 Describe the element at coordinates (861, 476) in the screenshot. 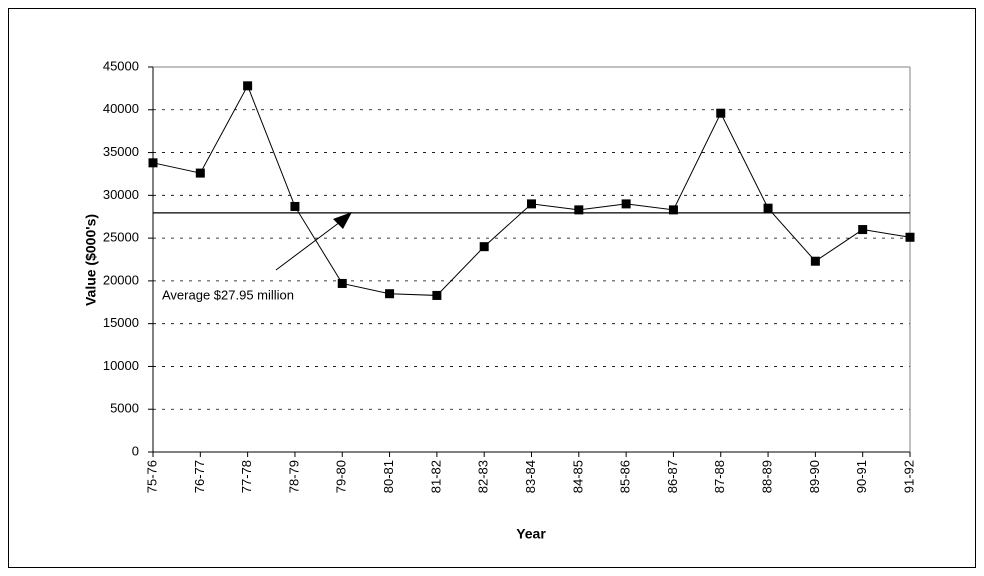

I see `x-tick-label: 90-91` at that location.